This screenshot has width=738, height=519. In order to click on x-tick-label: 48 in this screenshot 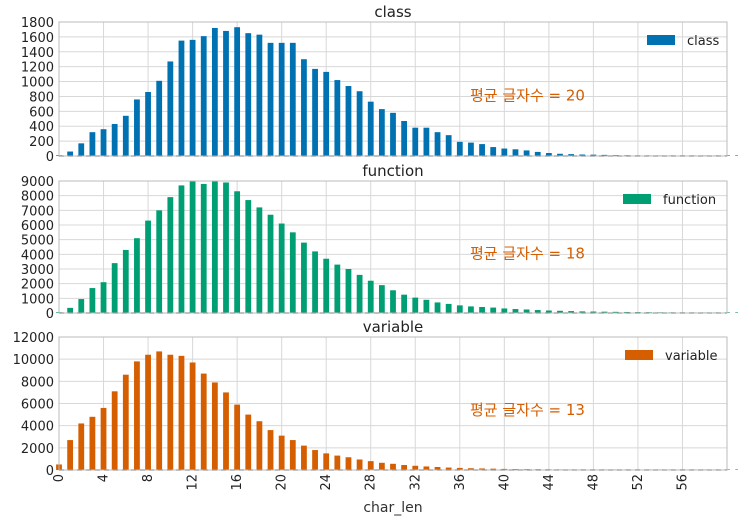, I will do `click(593, 482)`.